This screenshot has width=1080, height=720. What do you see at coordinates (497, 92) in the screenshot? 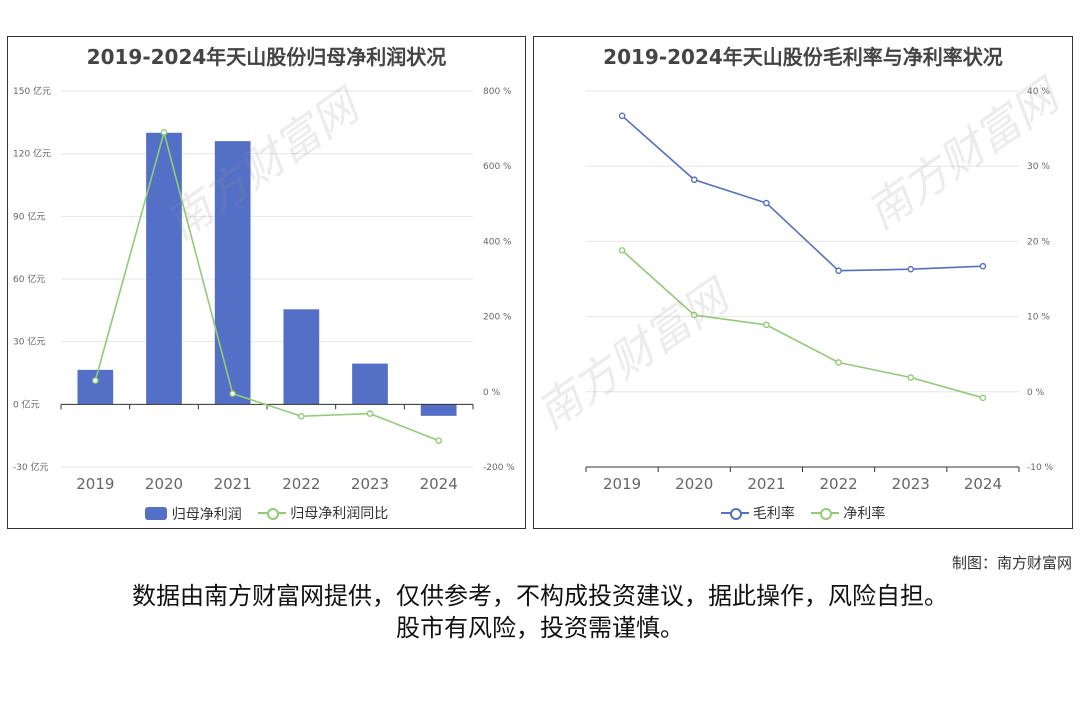
I see `y-right-tick-label: 800 %` at bounding box center [497, 92].